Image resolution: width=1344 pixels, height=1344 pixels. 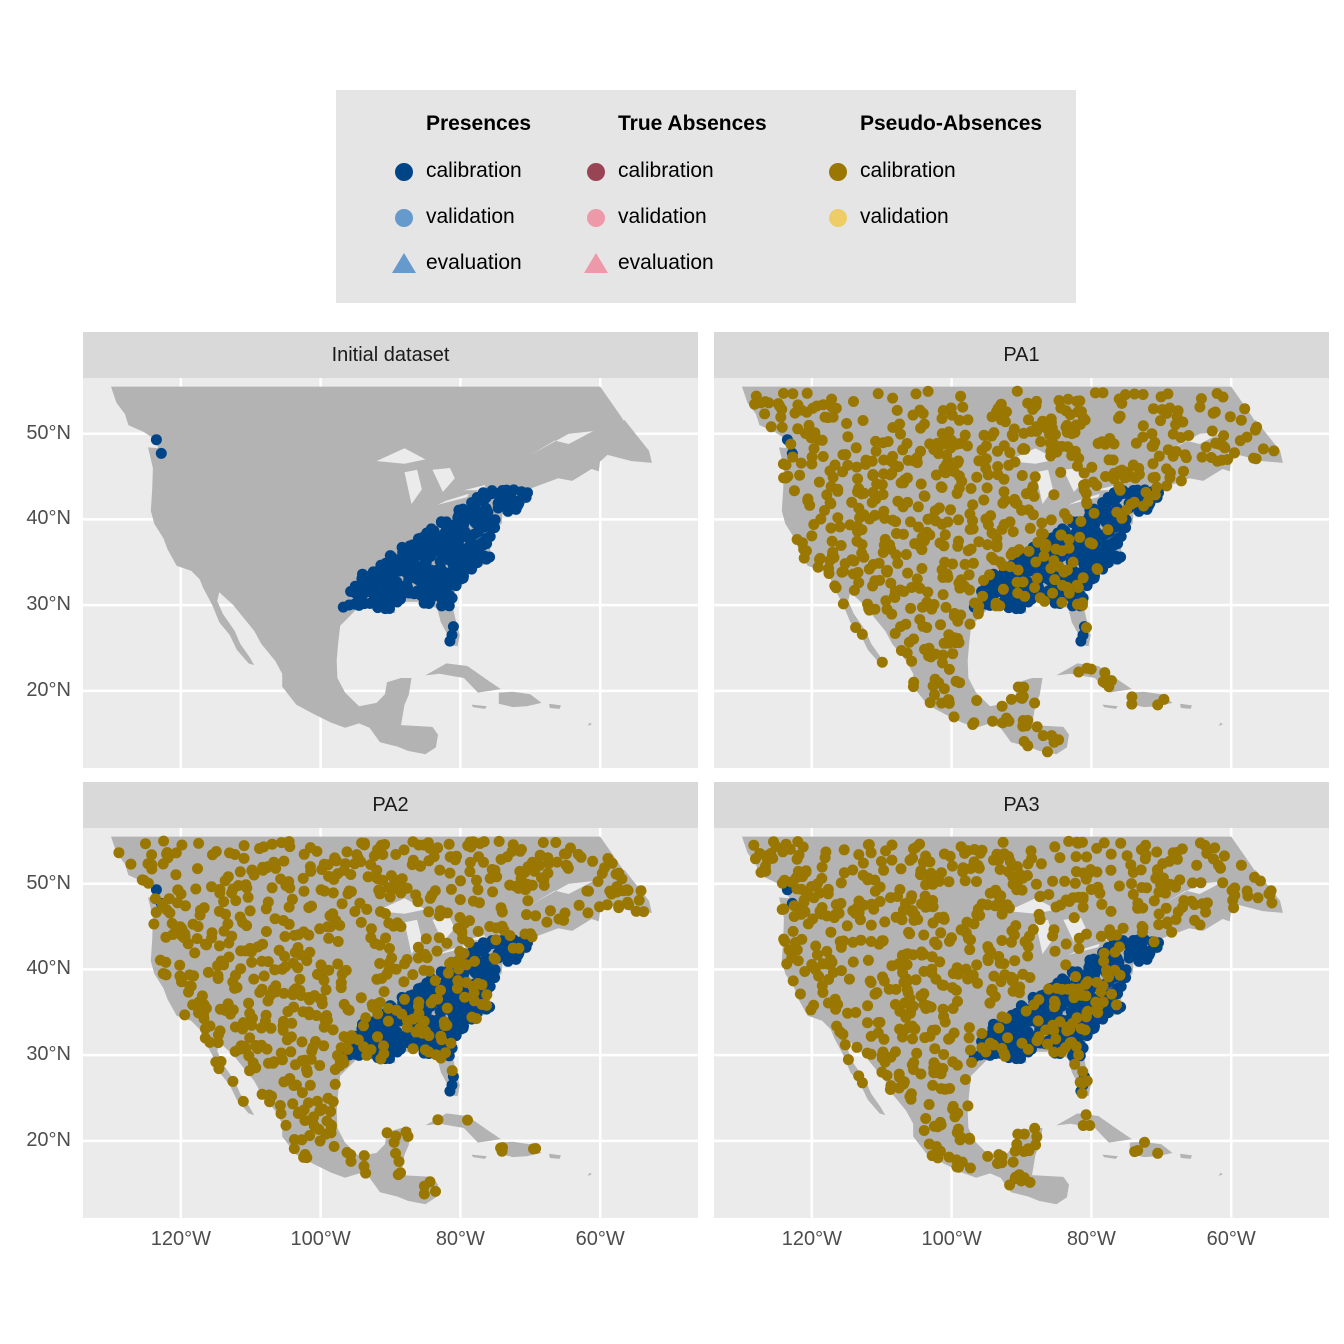 What do you see at coordinates (1032, 906) in the screenshot?
I see `water-body` at bounding box center [1032, 906].